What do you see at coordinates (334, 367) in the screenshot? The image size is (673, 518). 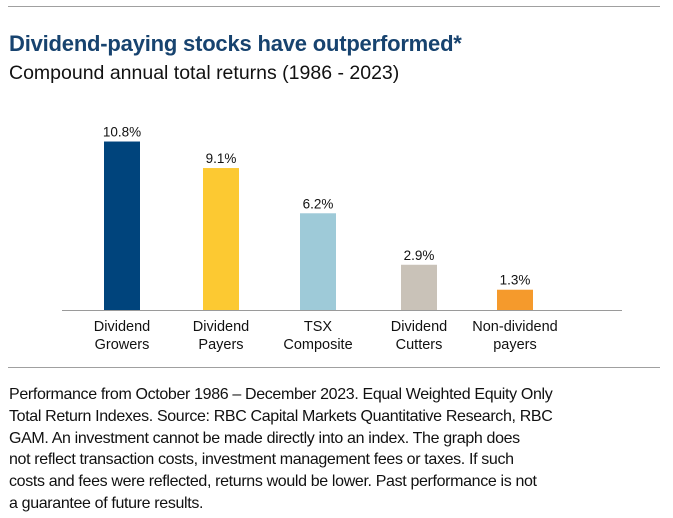 I see `bottom-divider` at bounding box center [334, 367].